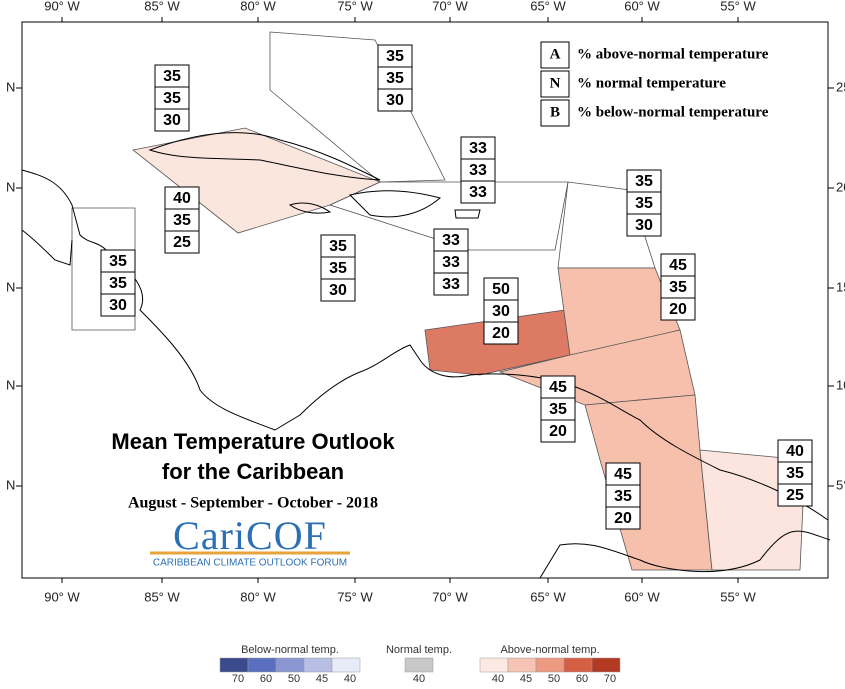 This screenshot has height=689, width=845. I want to click on key-text: % below-normal temperature, so click(673, 112).